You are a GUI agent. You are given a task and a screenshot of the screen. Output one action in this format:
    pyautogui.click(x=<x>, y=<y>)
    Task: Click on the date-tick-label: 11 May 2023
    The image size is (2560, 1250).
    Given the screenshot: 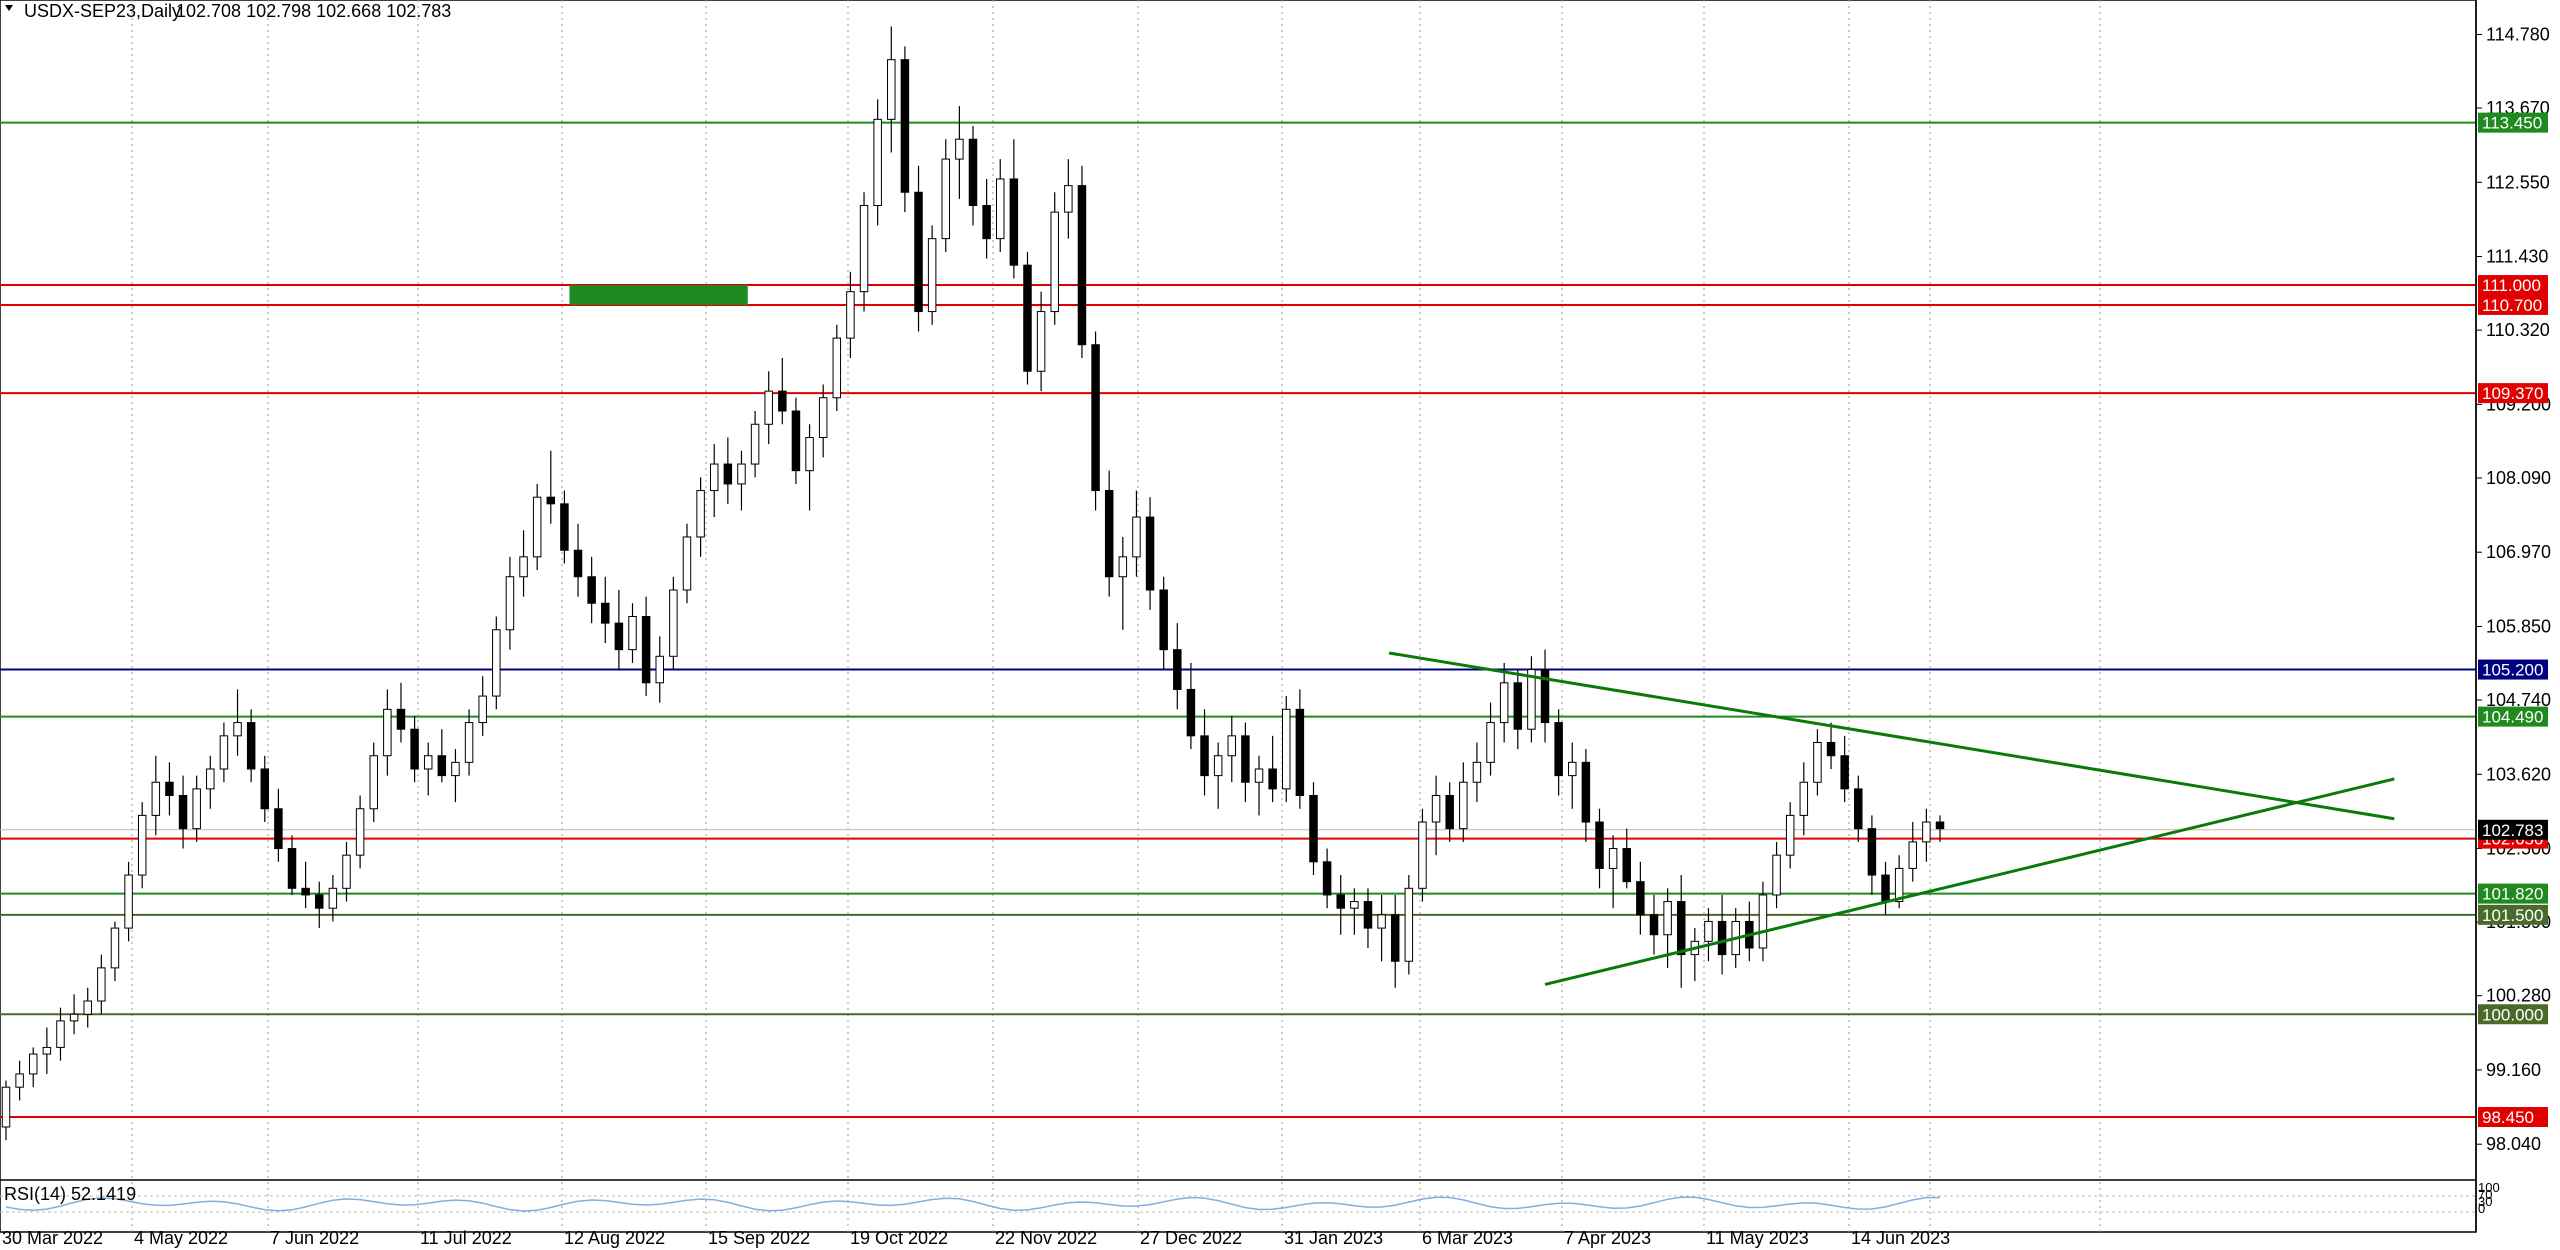 What is the action you would take?
    pyautogui.click(x=1757, y=1238)
    